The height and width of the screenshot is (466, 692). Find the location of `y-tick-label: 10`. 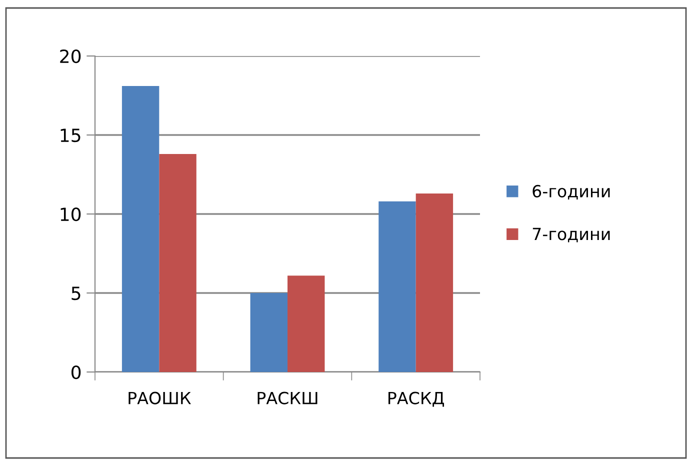

y-tick-label: 10 is located at coordinates (70, 214).